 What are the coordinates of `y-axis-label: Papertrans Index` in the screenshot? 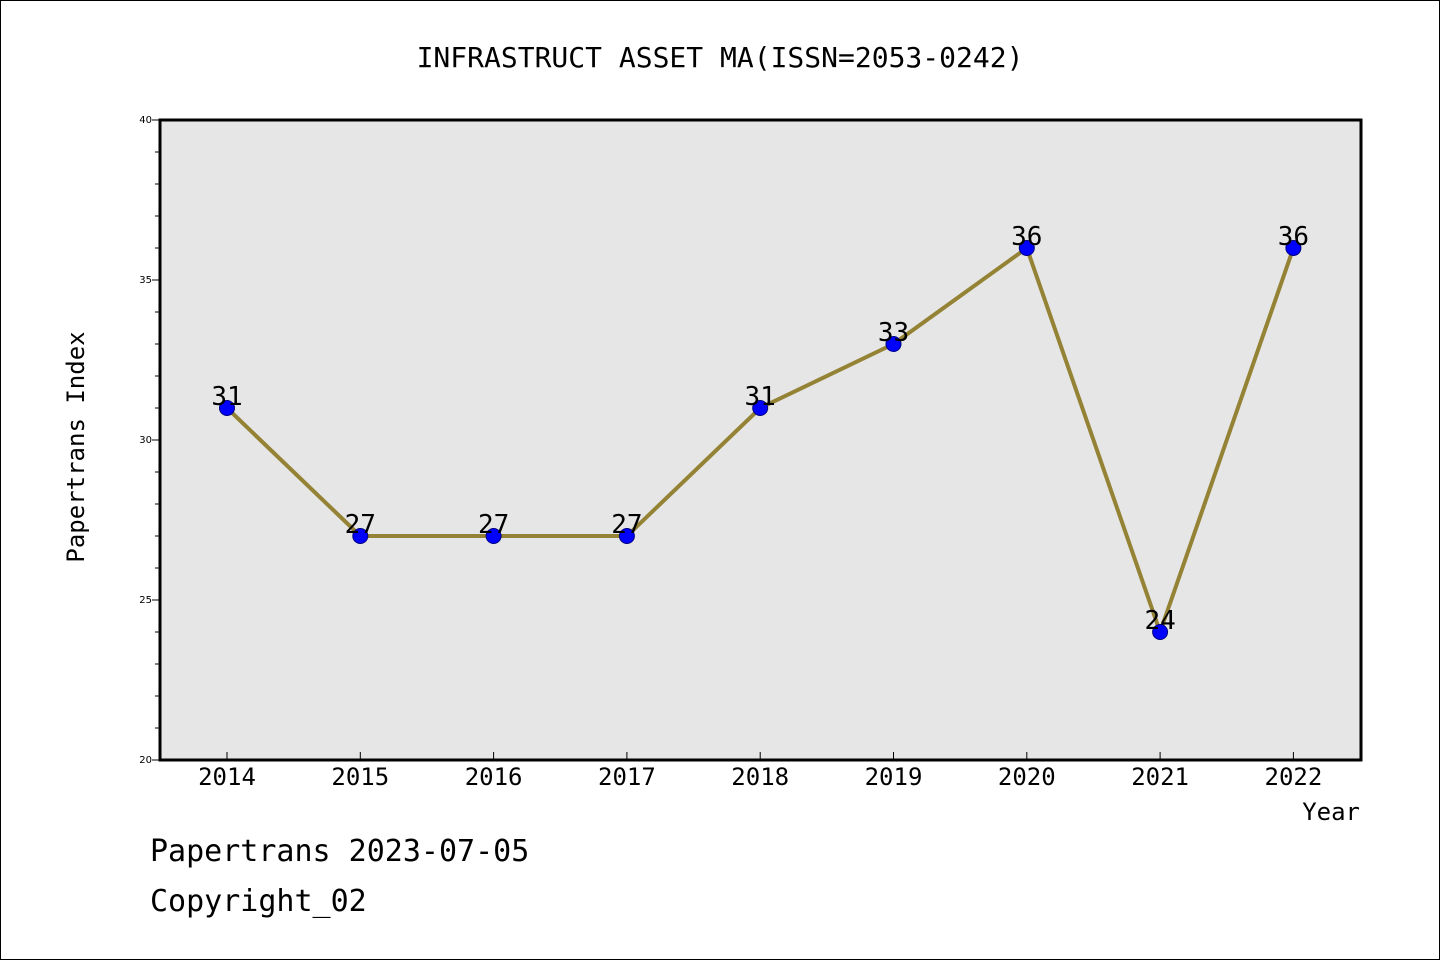 It's located at (76, 446).